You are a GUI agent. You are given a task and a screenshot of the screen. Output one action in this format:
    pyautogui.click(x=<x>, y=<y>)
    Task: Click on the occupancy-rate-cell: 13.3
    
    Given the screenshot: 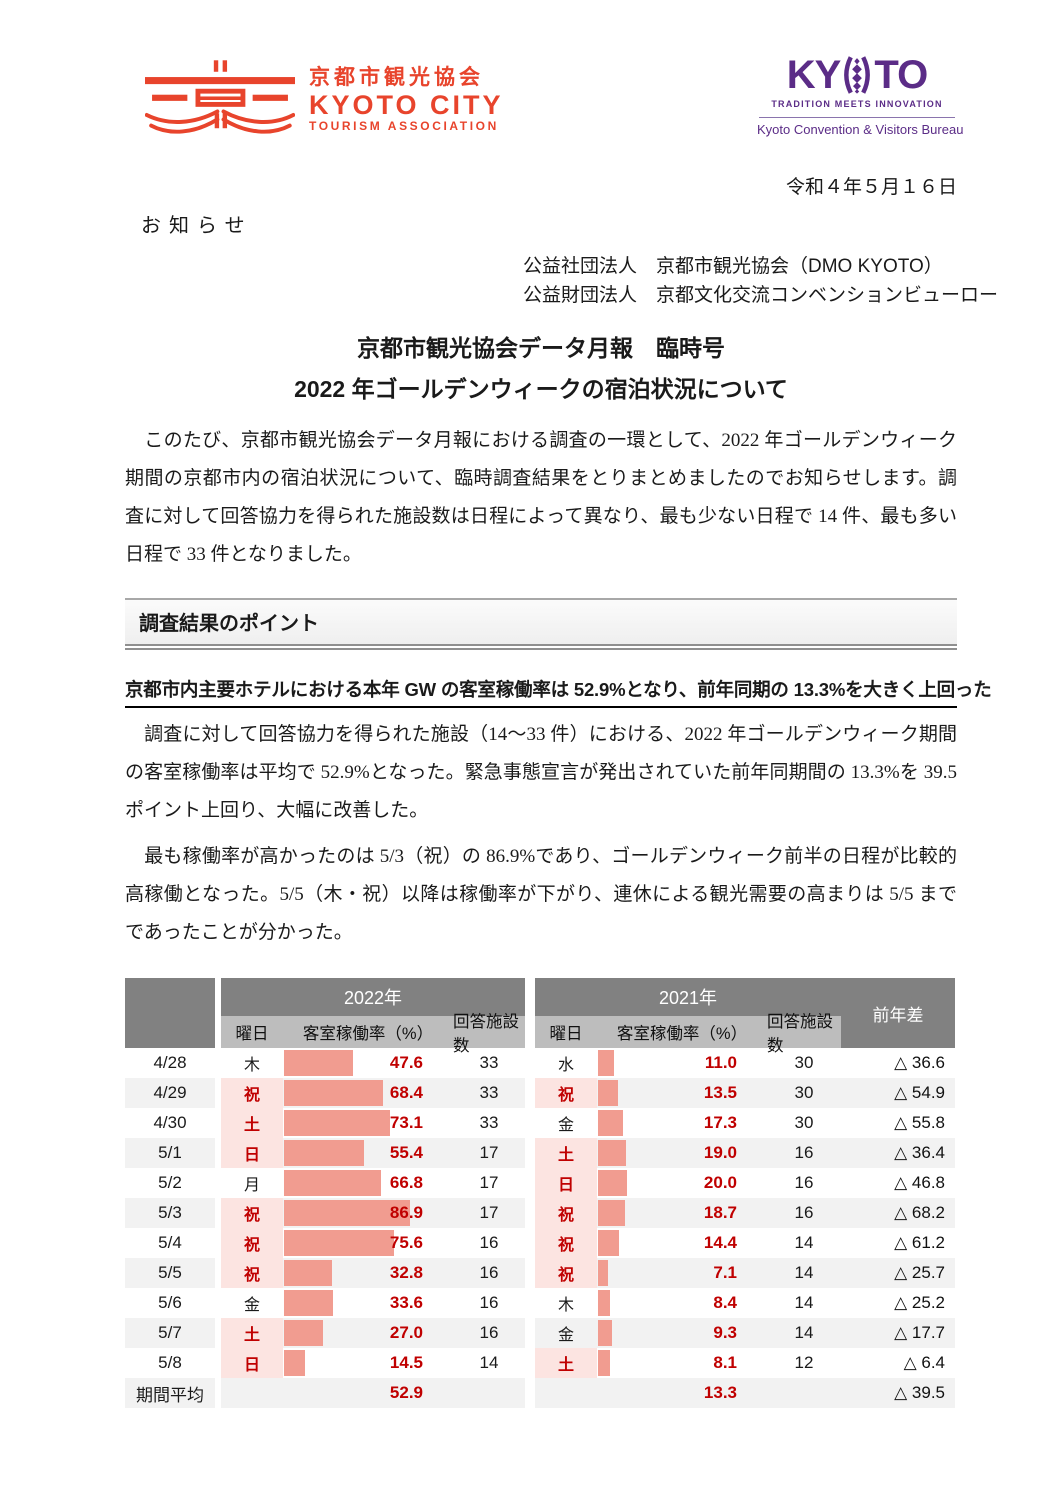 What is the action you would take?
    pyautogui.click(x=682, y=1393)
    